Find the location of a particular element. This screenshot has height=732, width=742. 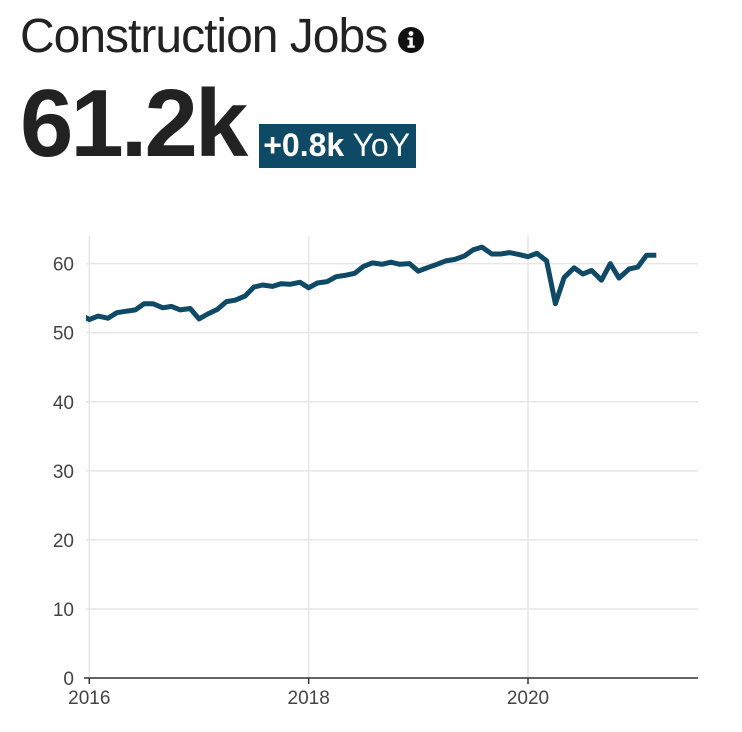

series-group is located at coordinates (371, 283).